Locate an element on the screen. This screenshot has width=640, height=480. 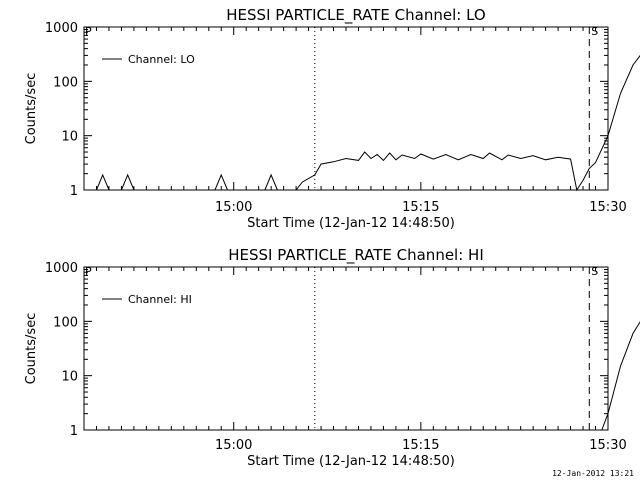
chart-title: HESSI PARTICLE_RATE Channel: HI is located at coordinates (356, 255).